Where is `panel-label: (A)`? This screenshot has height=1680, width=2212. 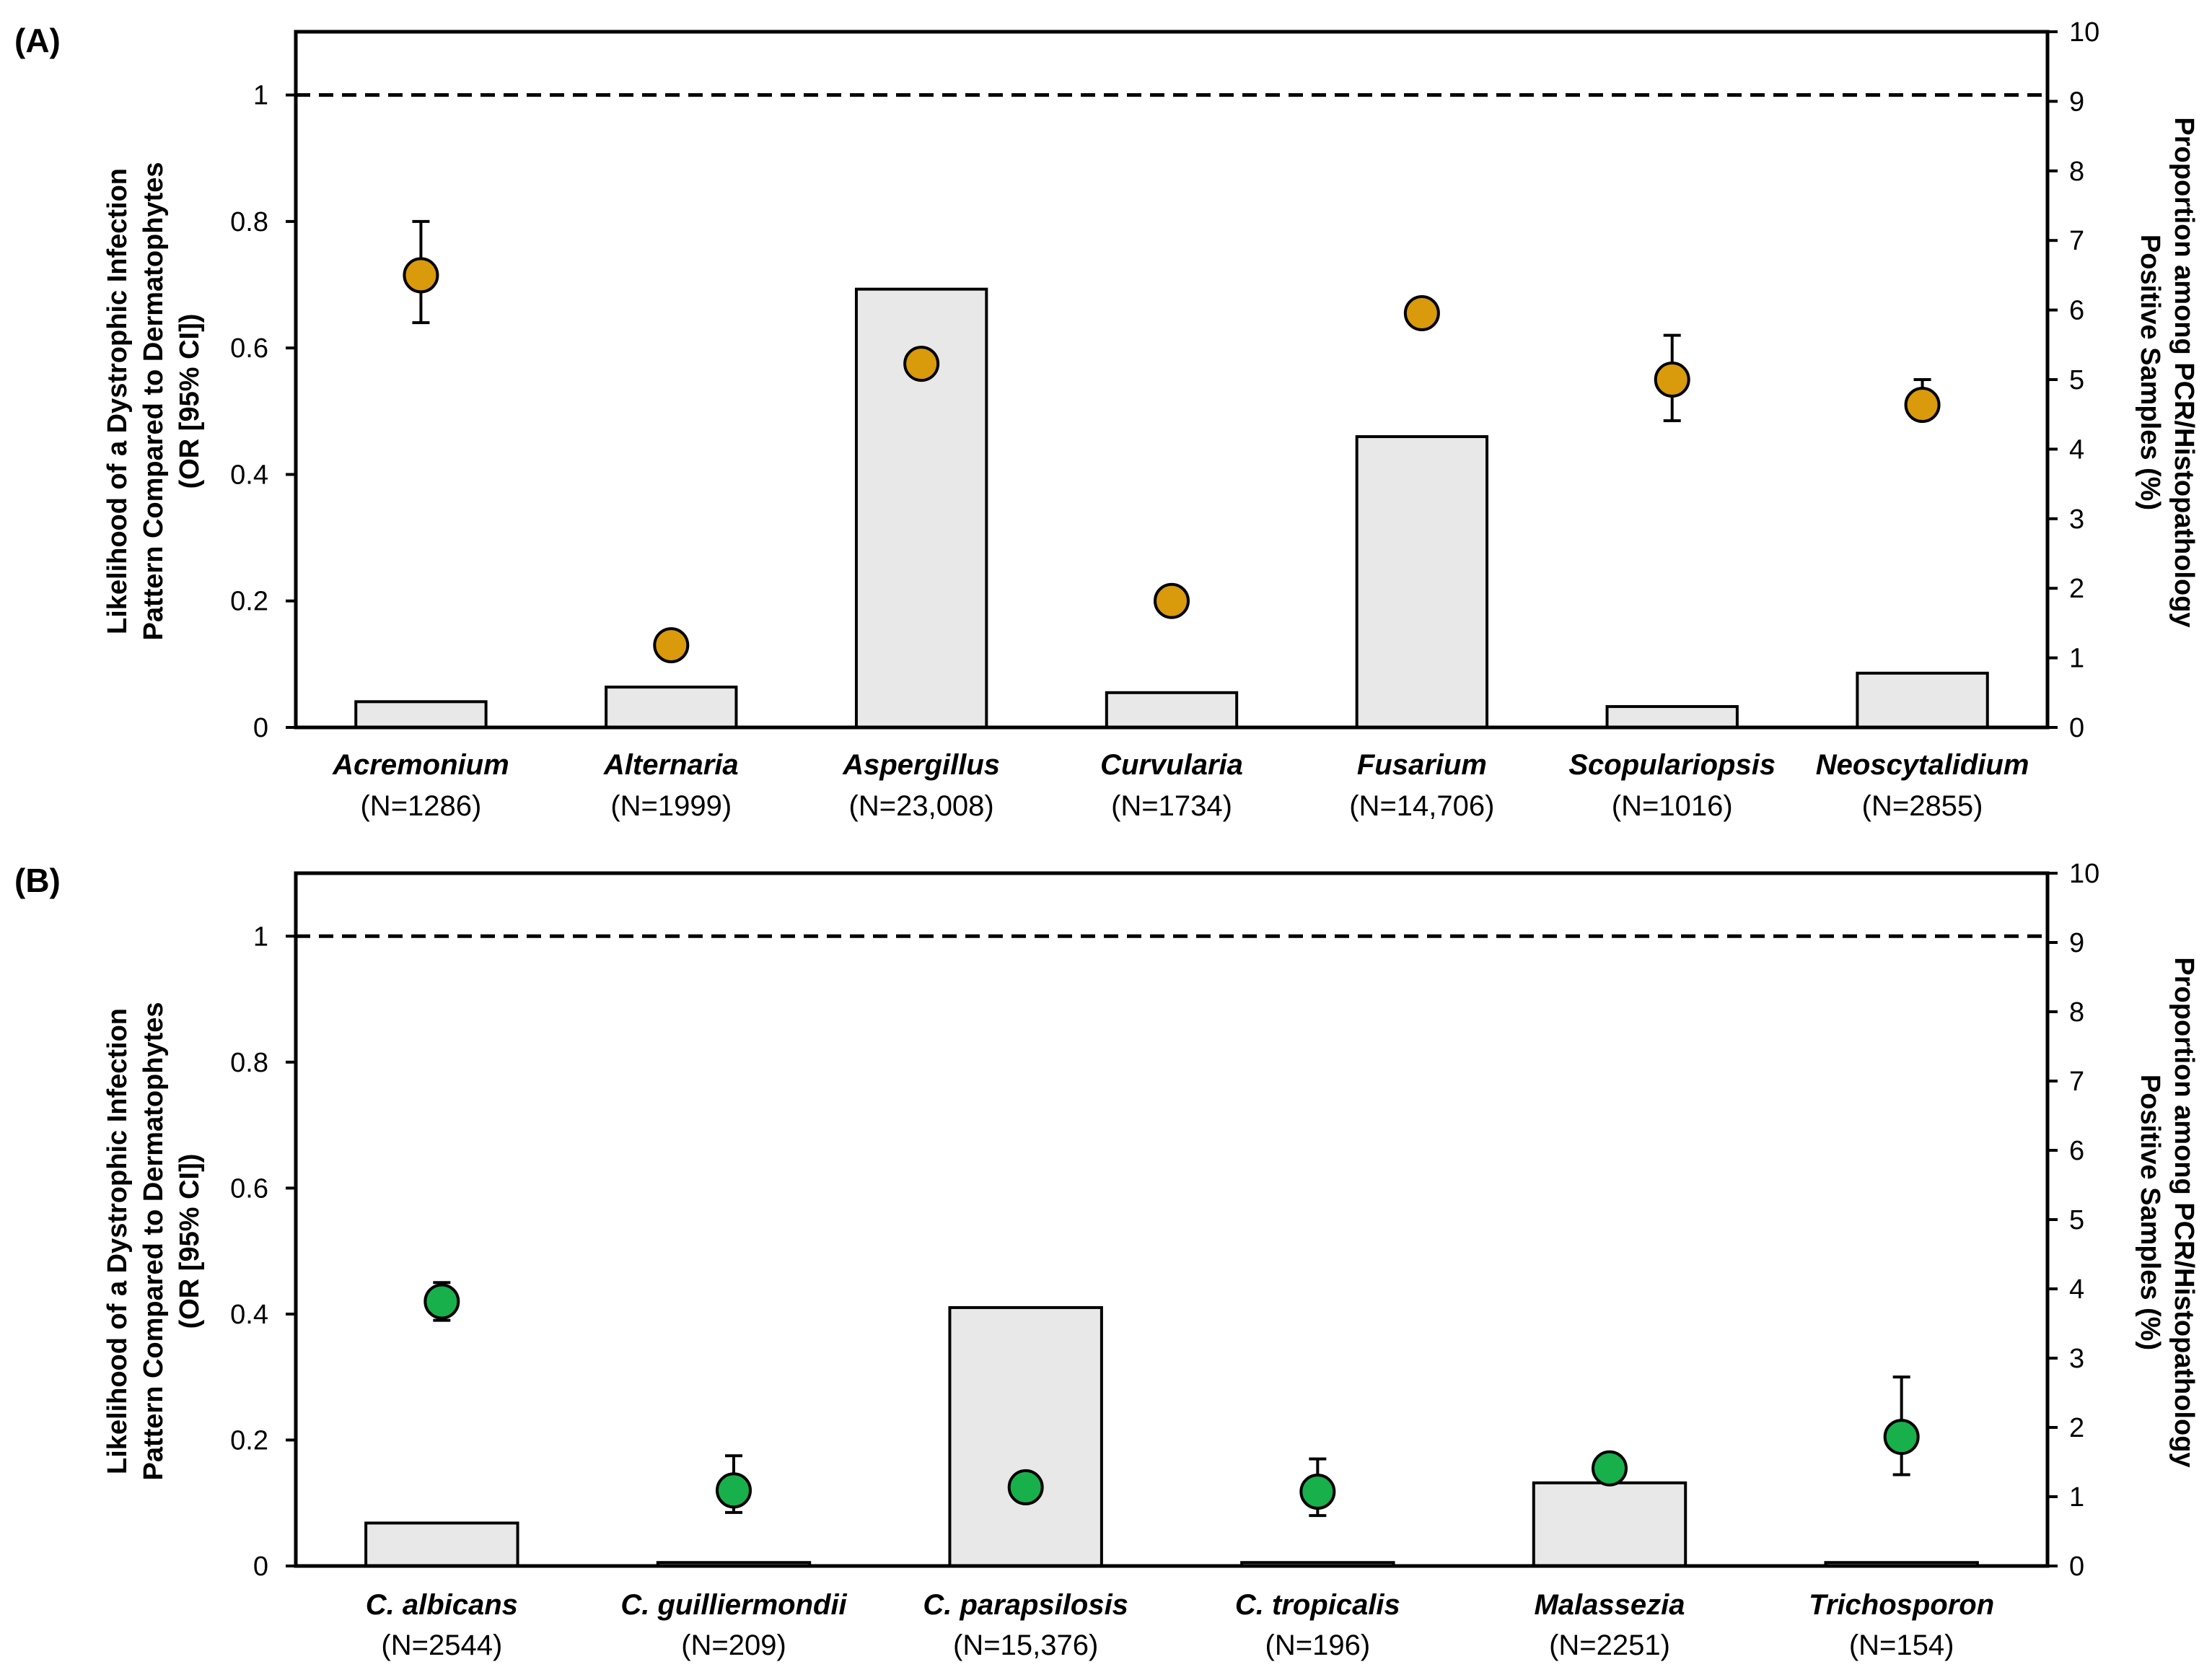 panel-label: (A) is located at coordinates (37, 40).